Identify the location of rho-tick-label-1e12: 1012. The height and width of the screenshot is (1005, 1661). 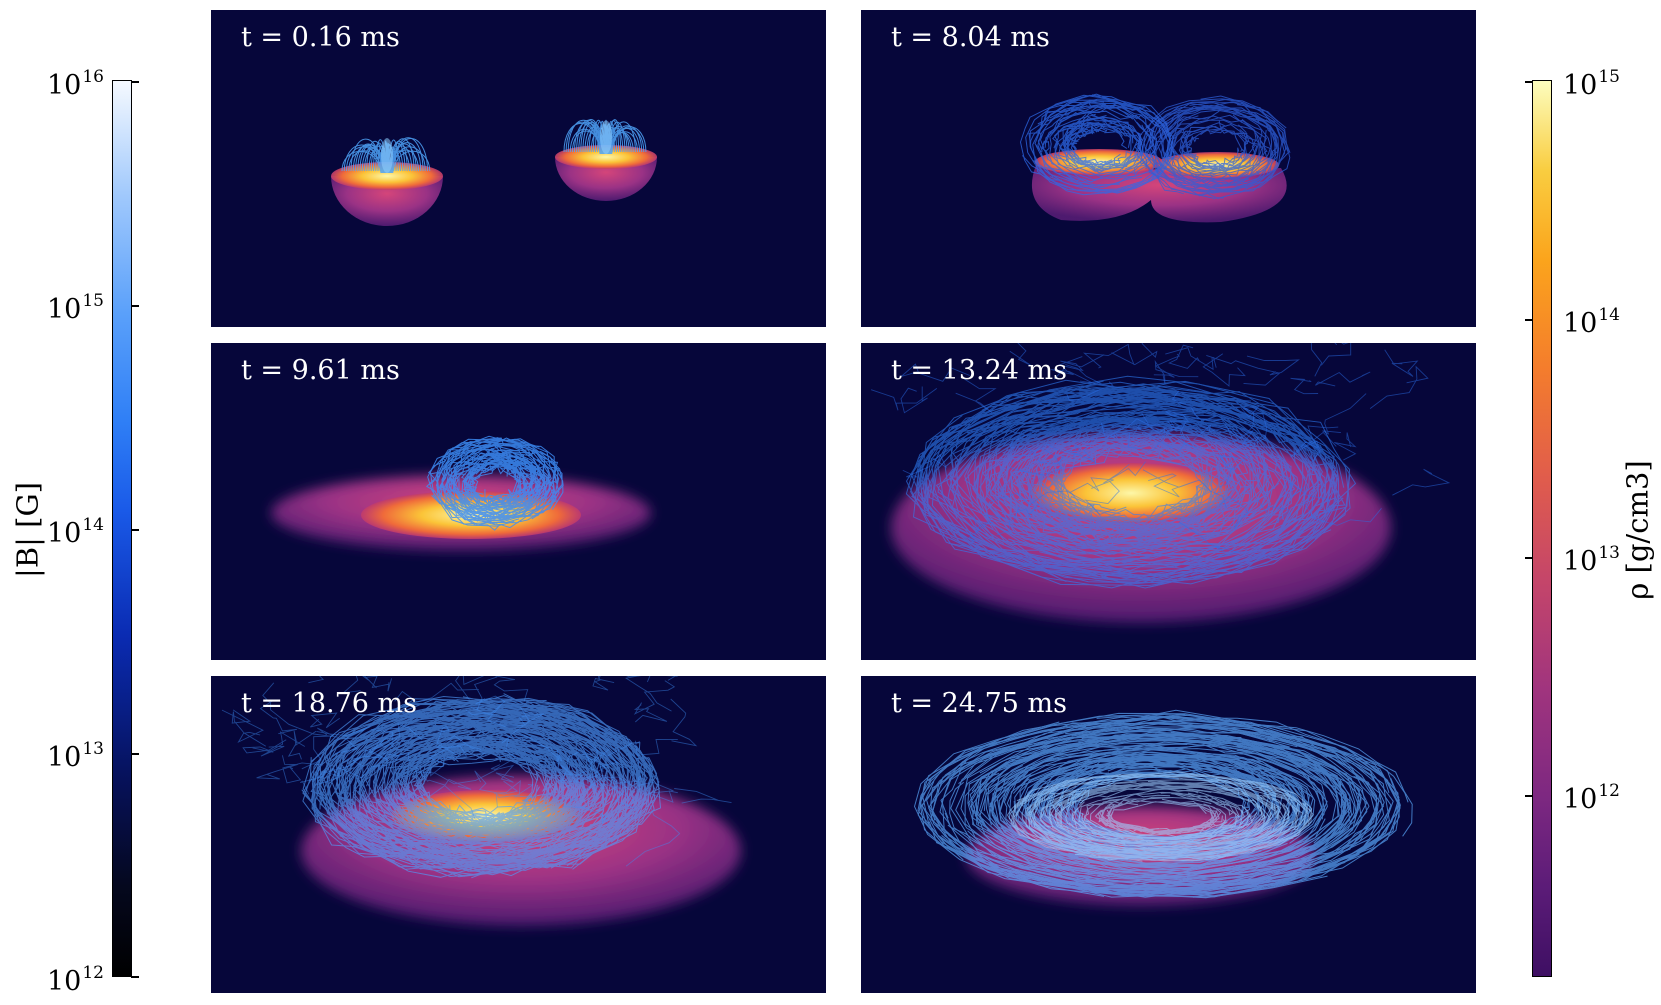
(1591, 798).